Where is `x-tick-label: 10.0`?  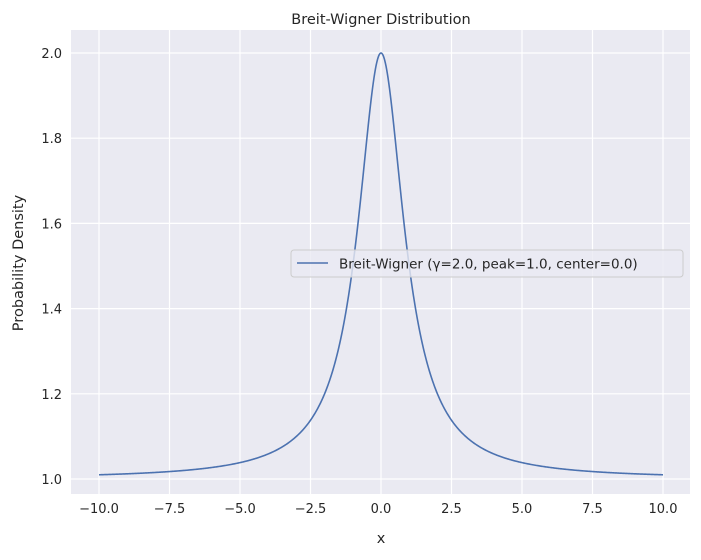
x-tick-label: 10.0 is located at coordinates (663, 509).